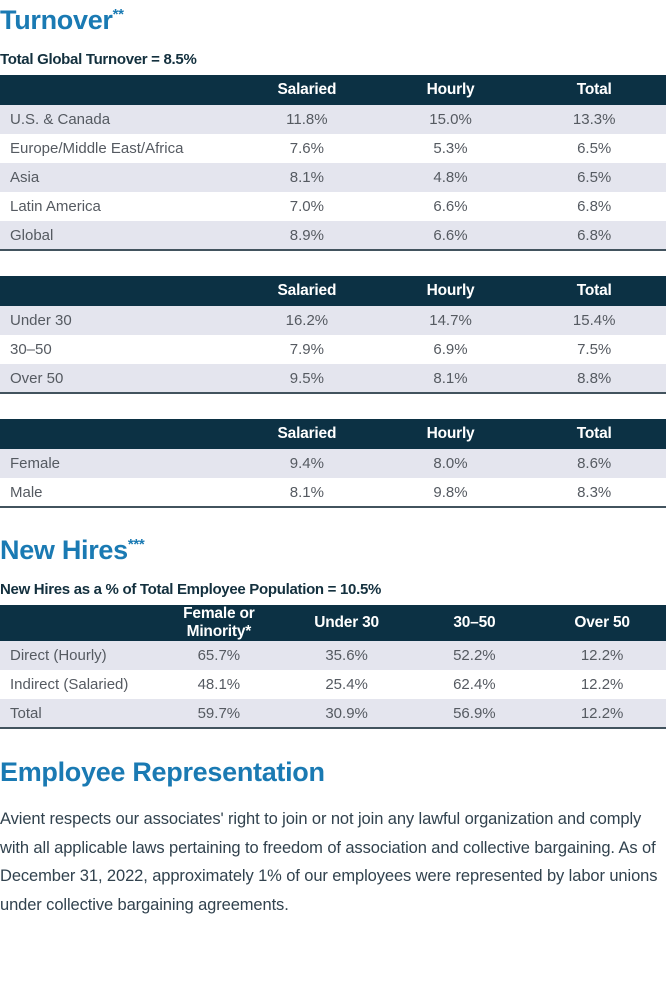  I want to click on row-label: Latin America, so click(55, 206).